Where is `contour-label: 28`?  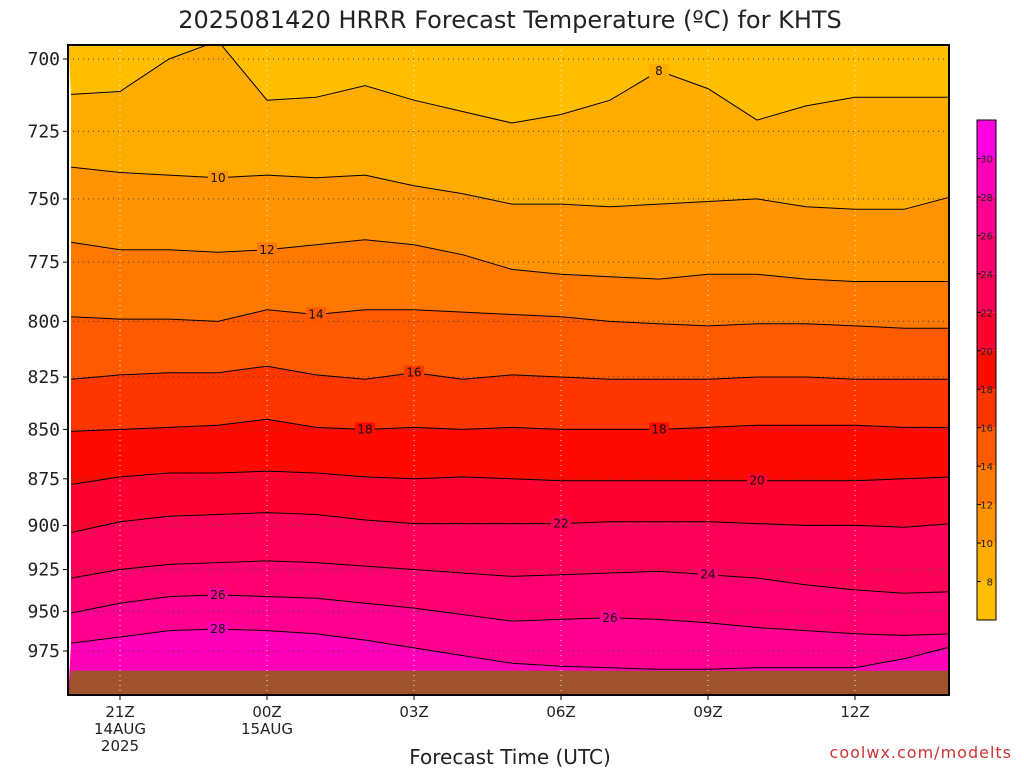
contour-label: 28 is located at coordinates (217, 629).